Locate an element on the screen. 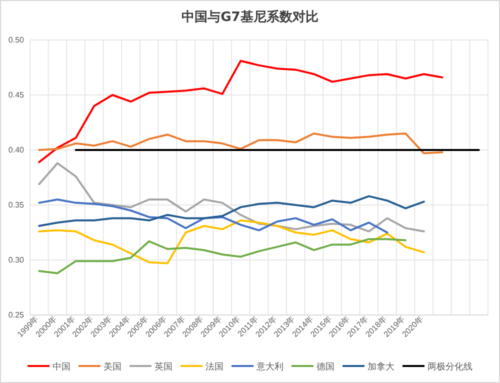 This screenshot has height=383, width=500. legend-label: 英国 is located at coordinates (163, 367).